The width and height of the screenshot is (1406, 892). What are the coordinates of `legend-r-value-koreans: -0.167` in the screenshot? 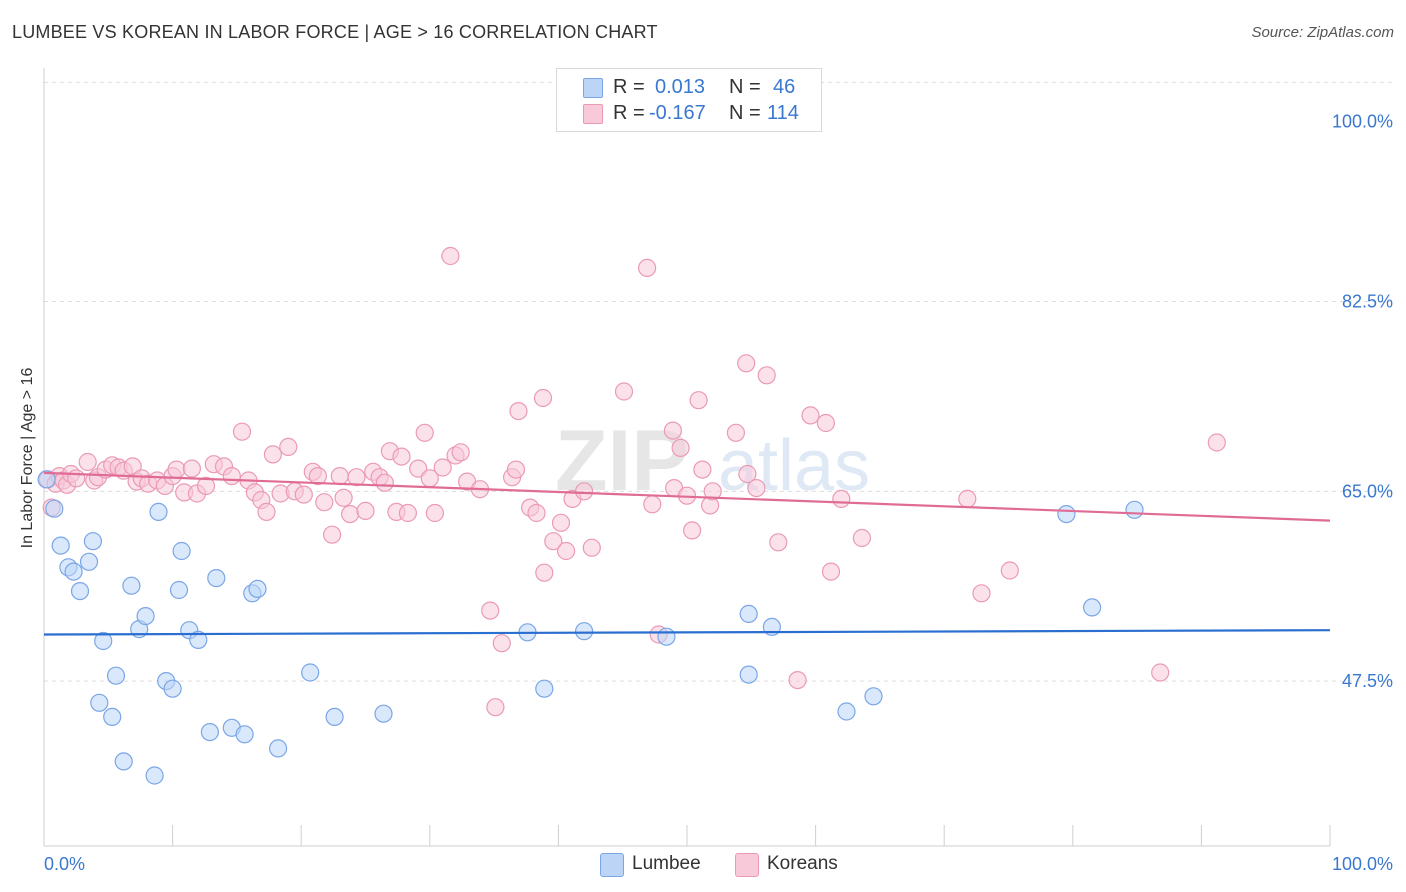 It's located at (677, 113).